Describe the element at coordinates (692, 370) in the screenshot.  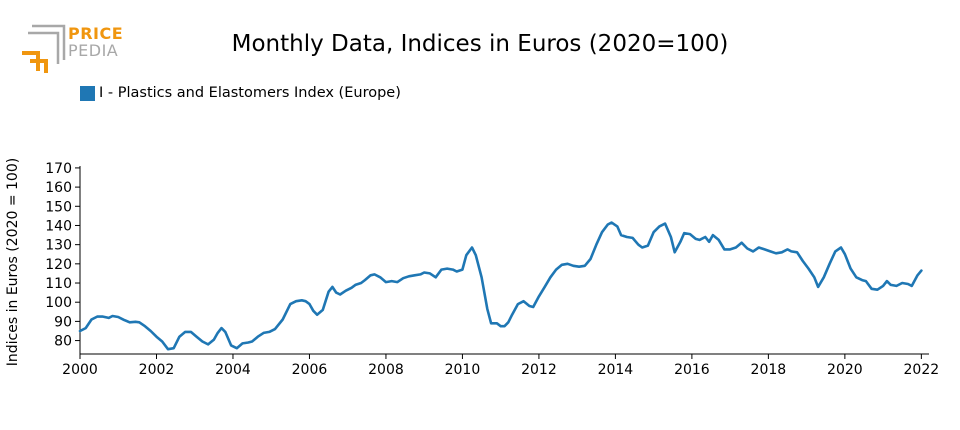
I see `x-tick-label: 2016` at that location.